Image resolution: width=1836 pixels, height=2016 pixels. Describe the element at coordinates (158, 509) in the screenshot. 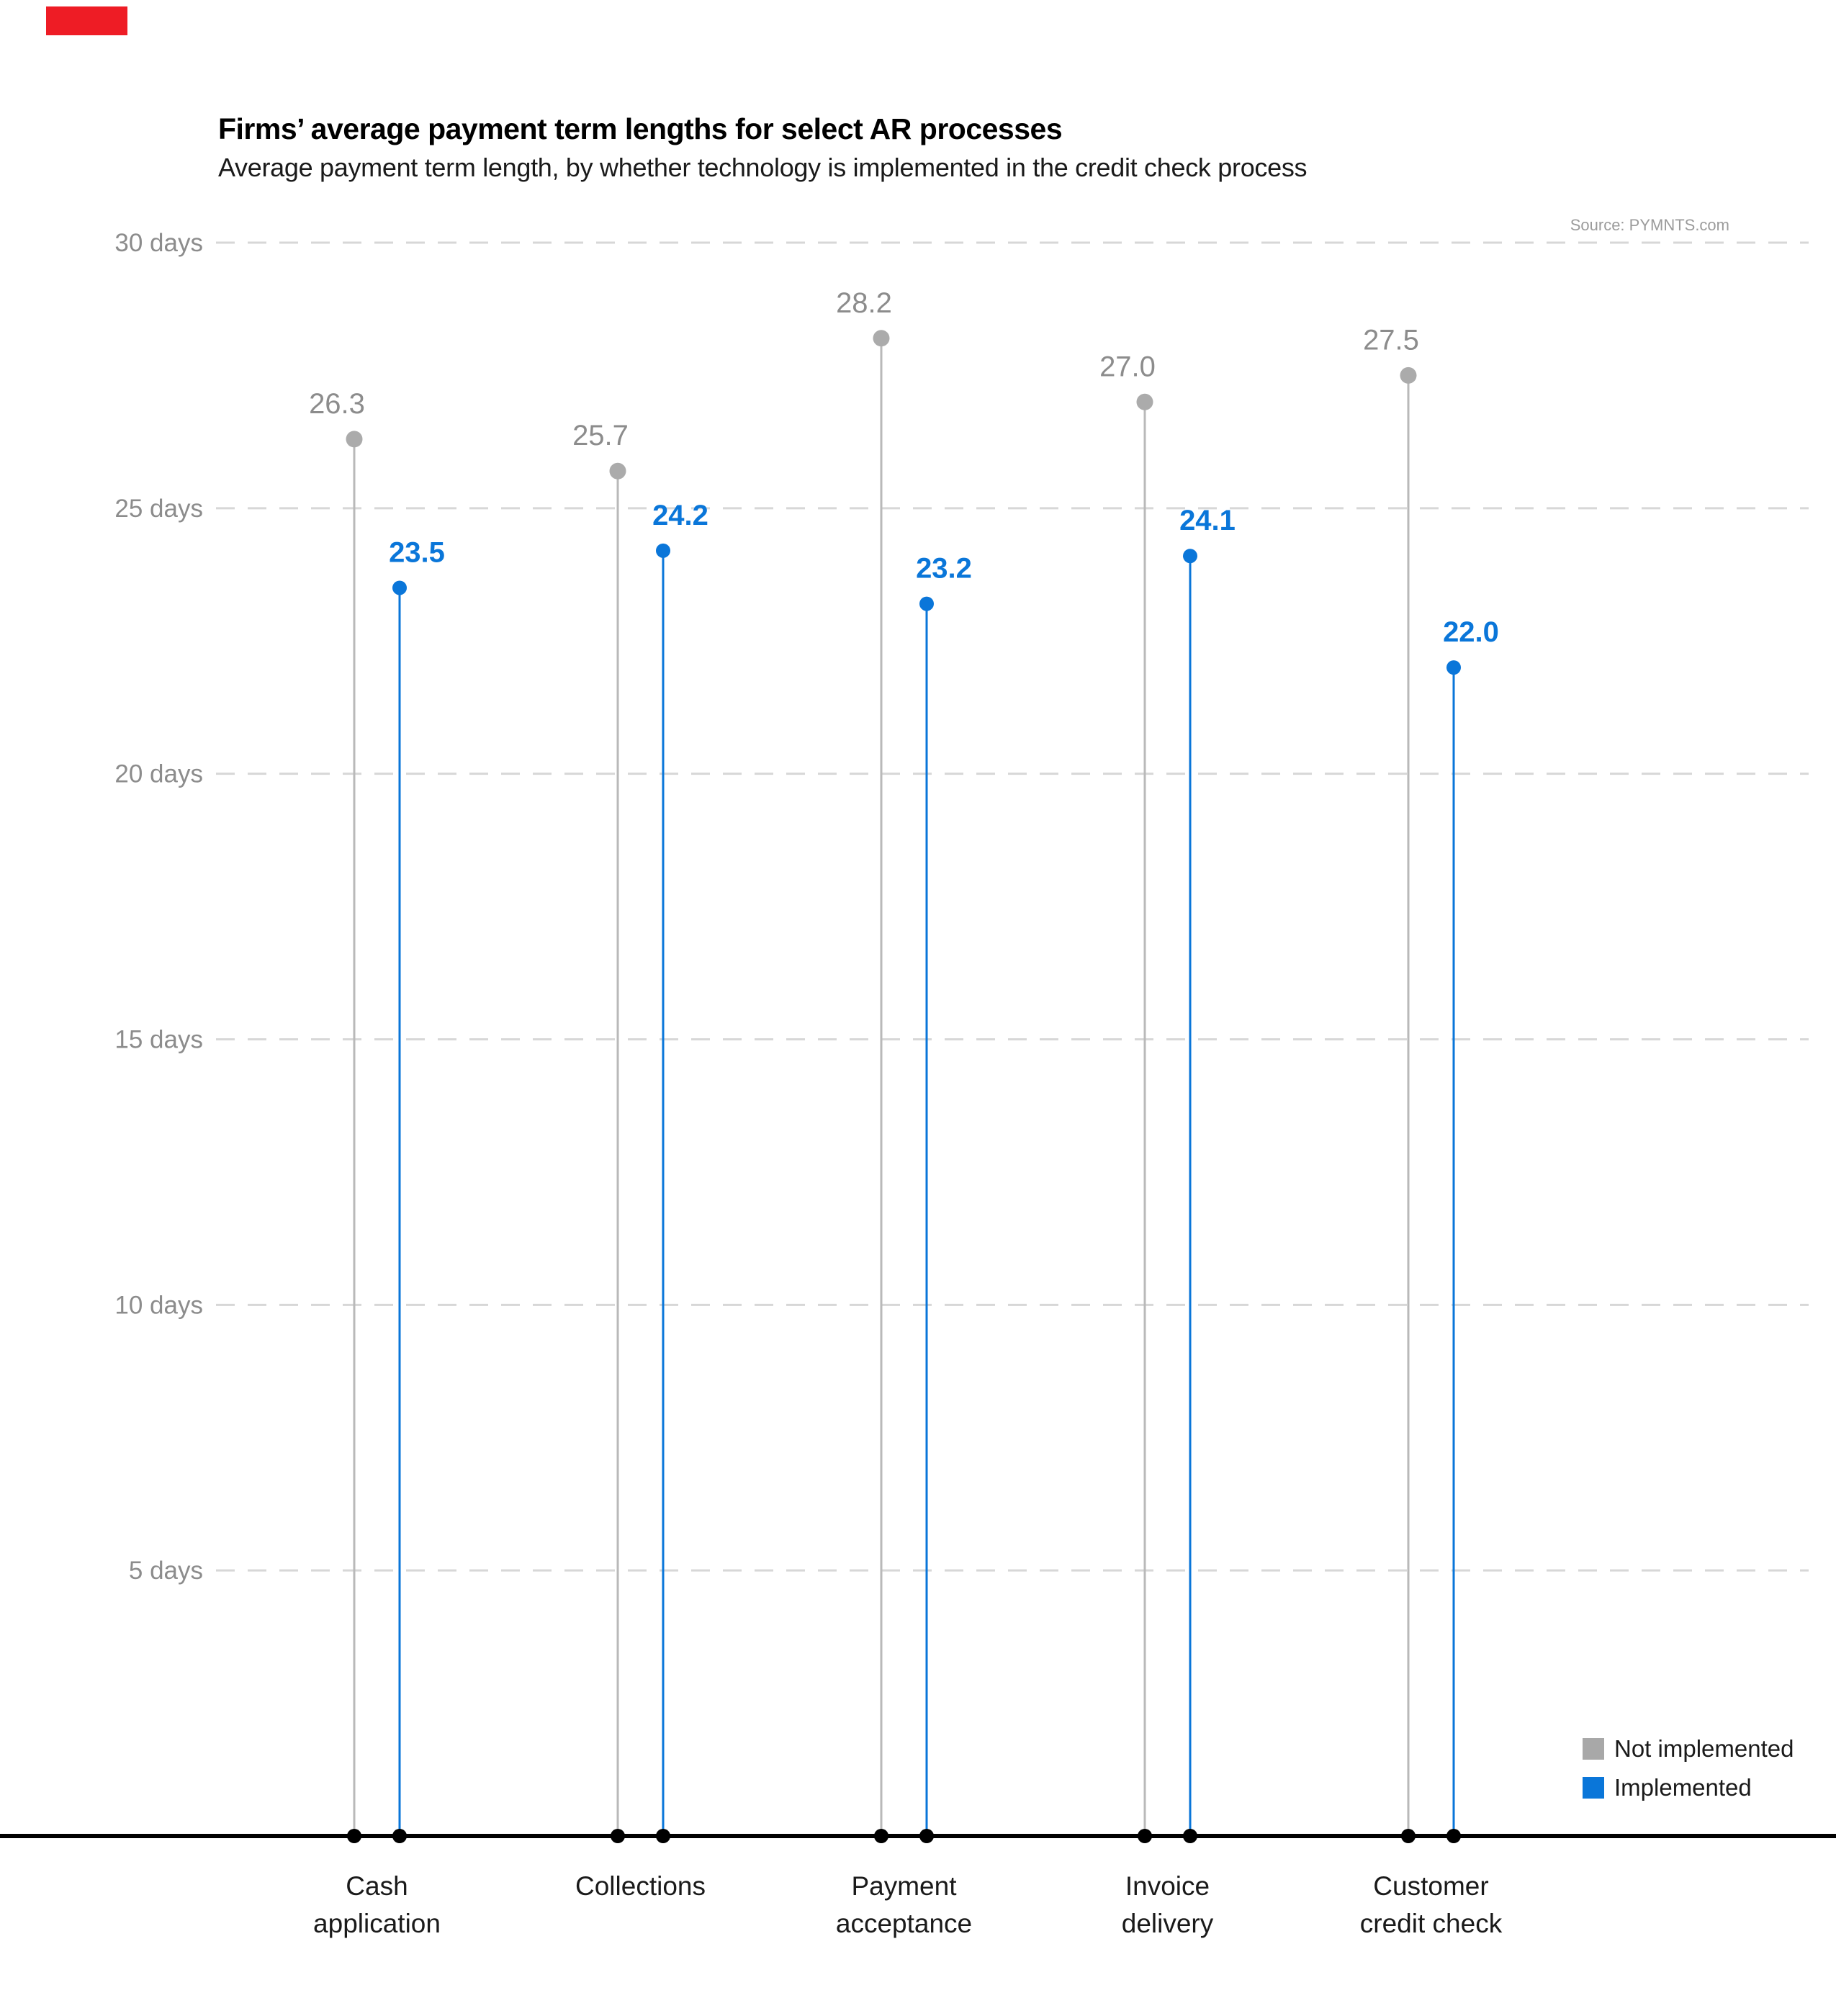

I see `y-tick-label: 25 days` at that location.